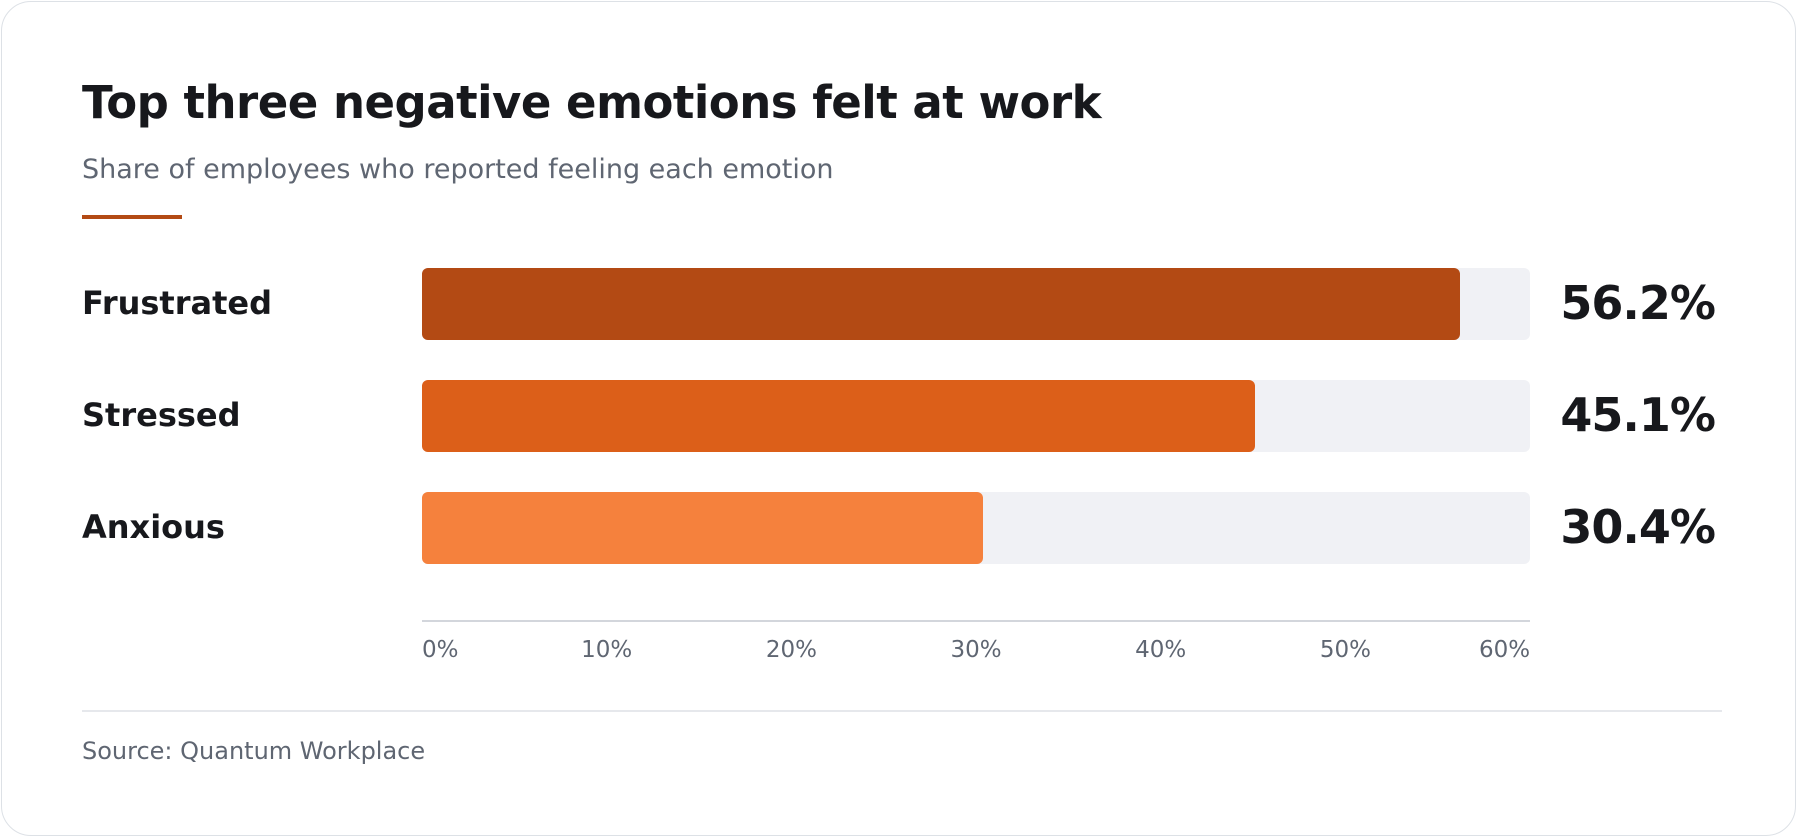 The image size is (1800, 840). I want to click on x-tick-label: 20%, so click(791, 650).